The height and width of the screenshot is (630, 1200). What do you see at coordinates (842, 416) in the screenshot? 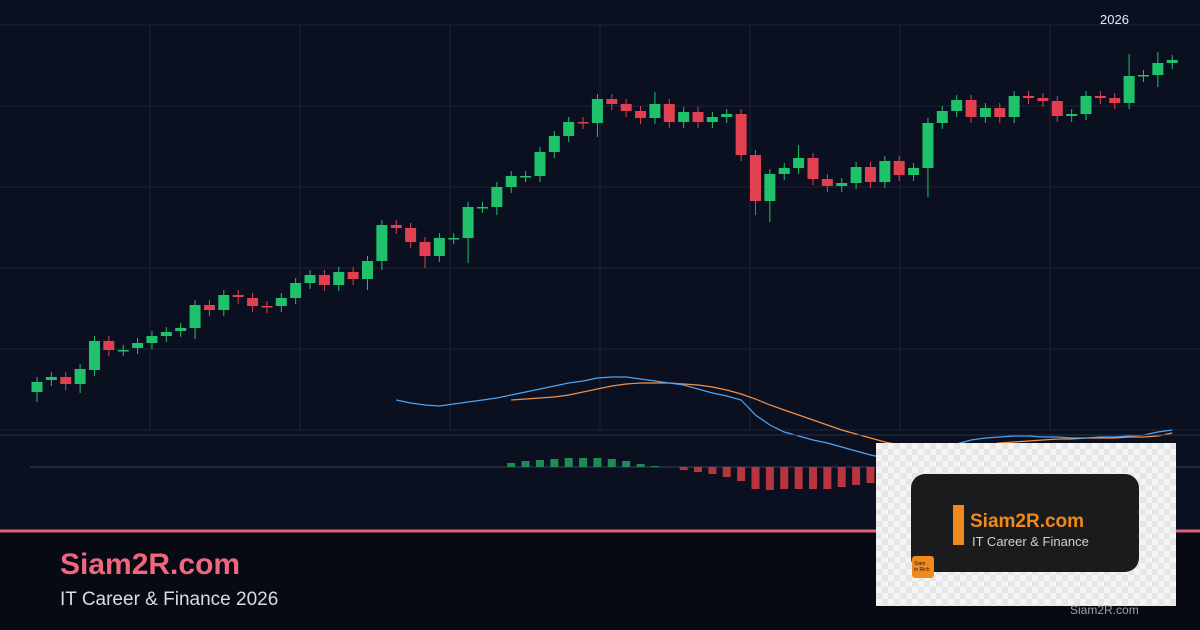
I see `signal-line` at bounding box center [842, 416].